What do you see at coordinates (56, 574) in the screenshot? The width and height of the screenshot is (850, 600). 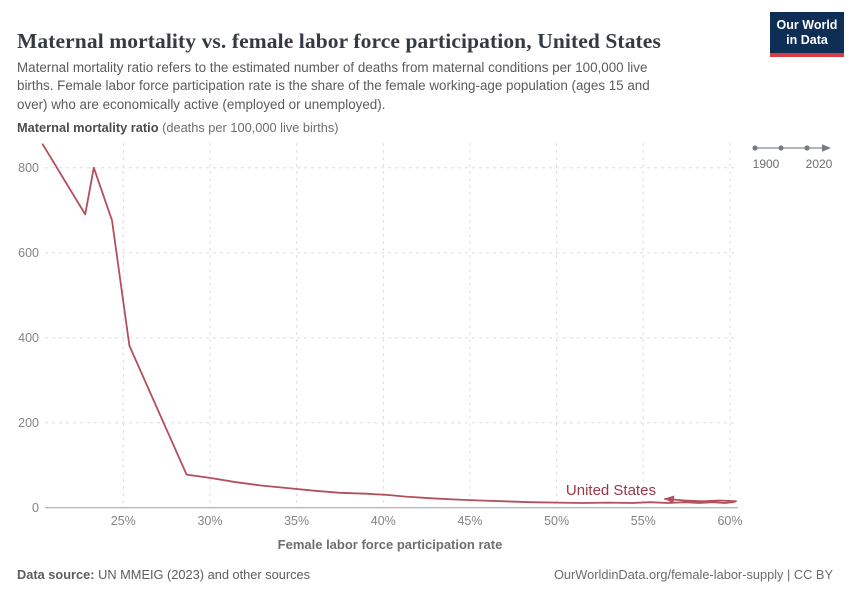 I see `data-source-label: Data source:` at bounding box center [56, 574].